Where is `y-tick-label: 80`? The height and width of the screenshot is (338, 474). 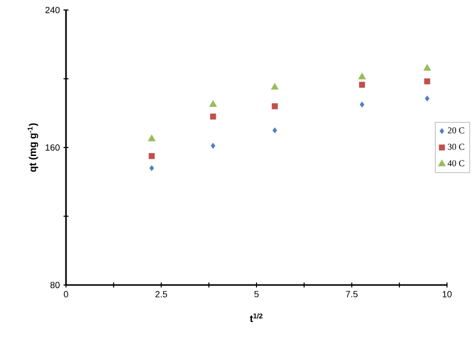 y-tick-label: 80 is located at coordinates (55, 285).